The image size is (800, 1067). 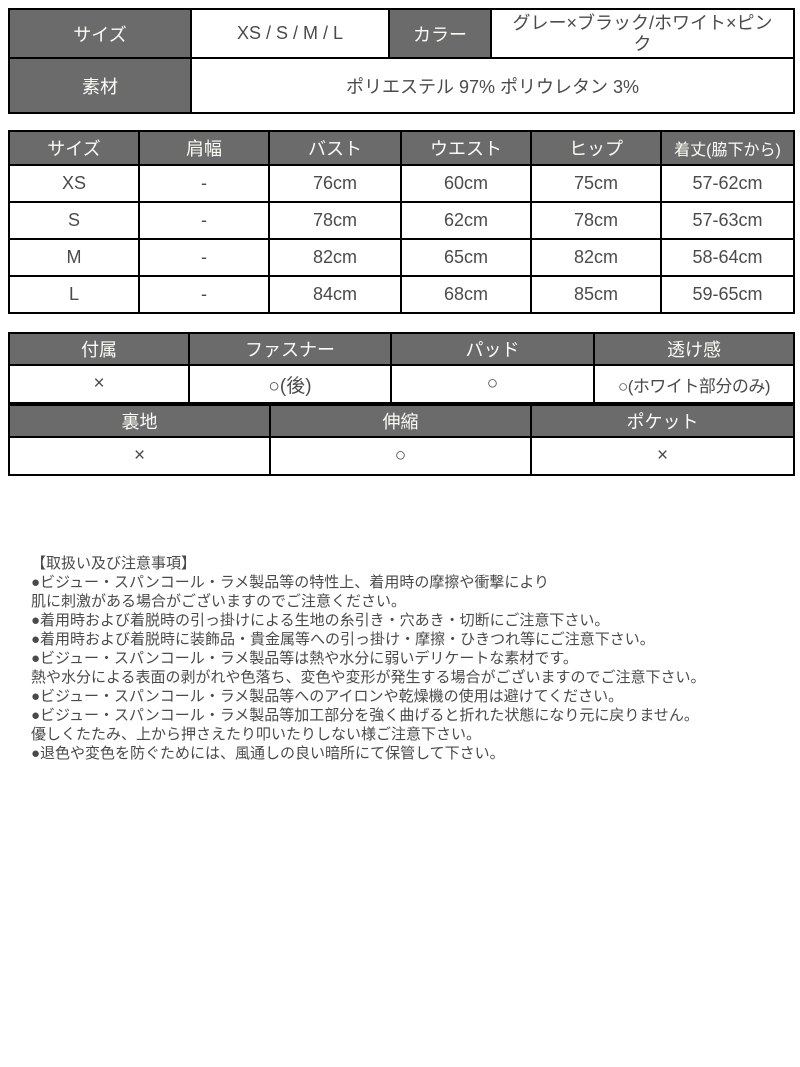 What do you see at coordinates (335, 220) in the screenshot?
I see `bust-cell: 78cm` at bounding box center [335, 220].